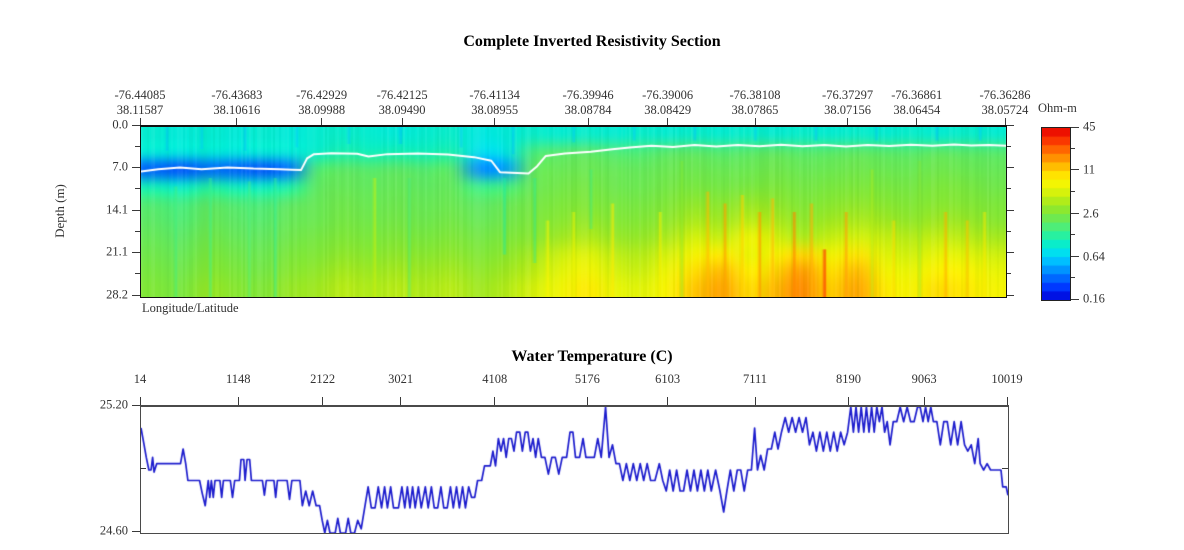 The height and width of the screenshot is (550, 1184). I want to click on temp-x-tick-label: 10019, so click(1007, 379).